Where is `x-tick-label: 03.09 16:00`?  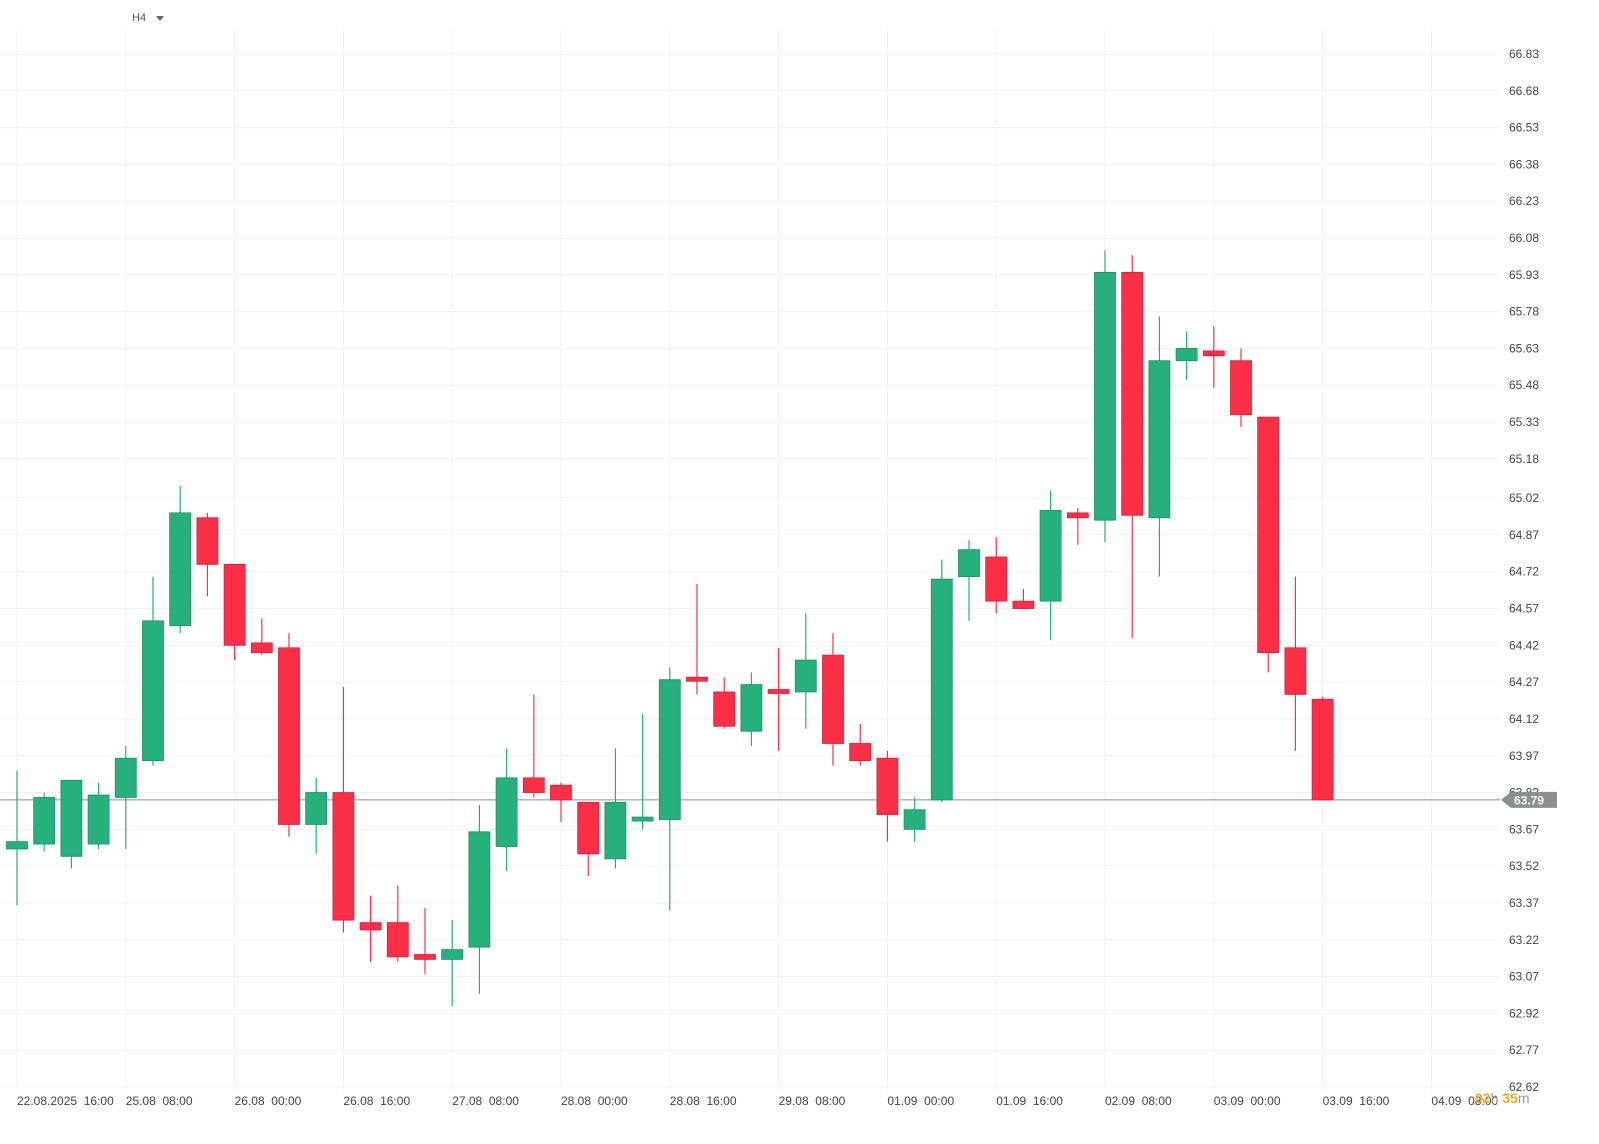 x-tick-label: 03.09 16:00 is located at coordinates (1356, 1101).